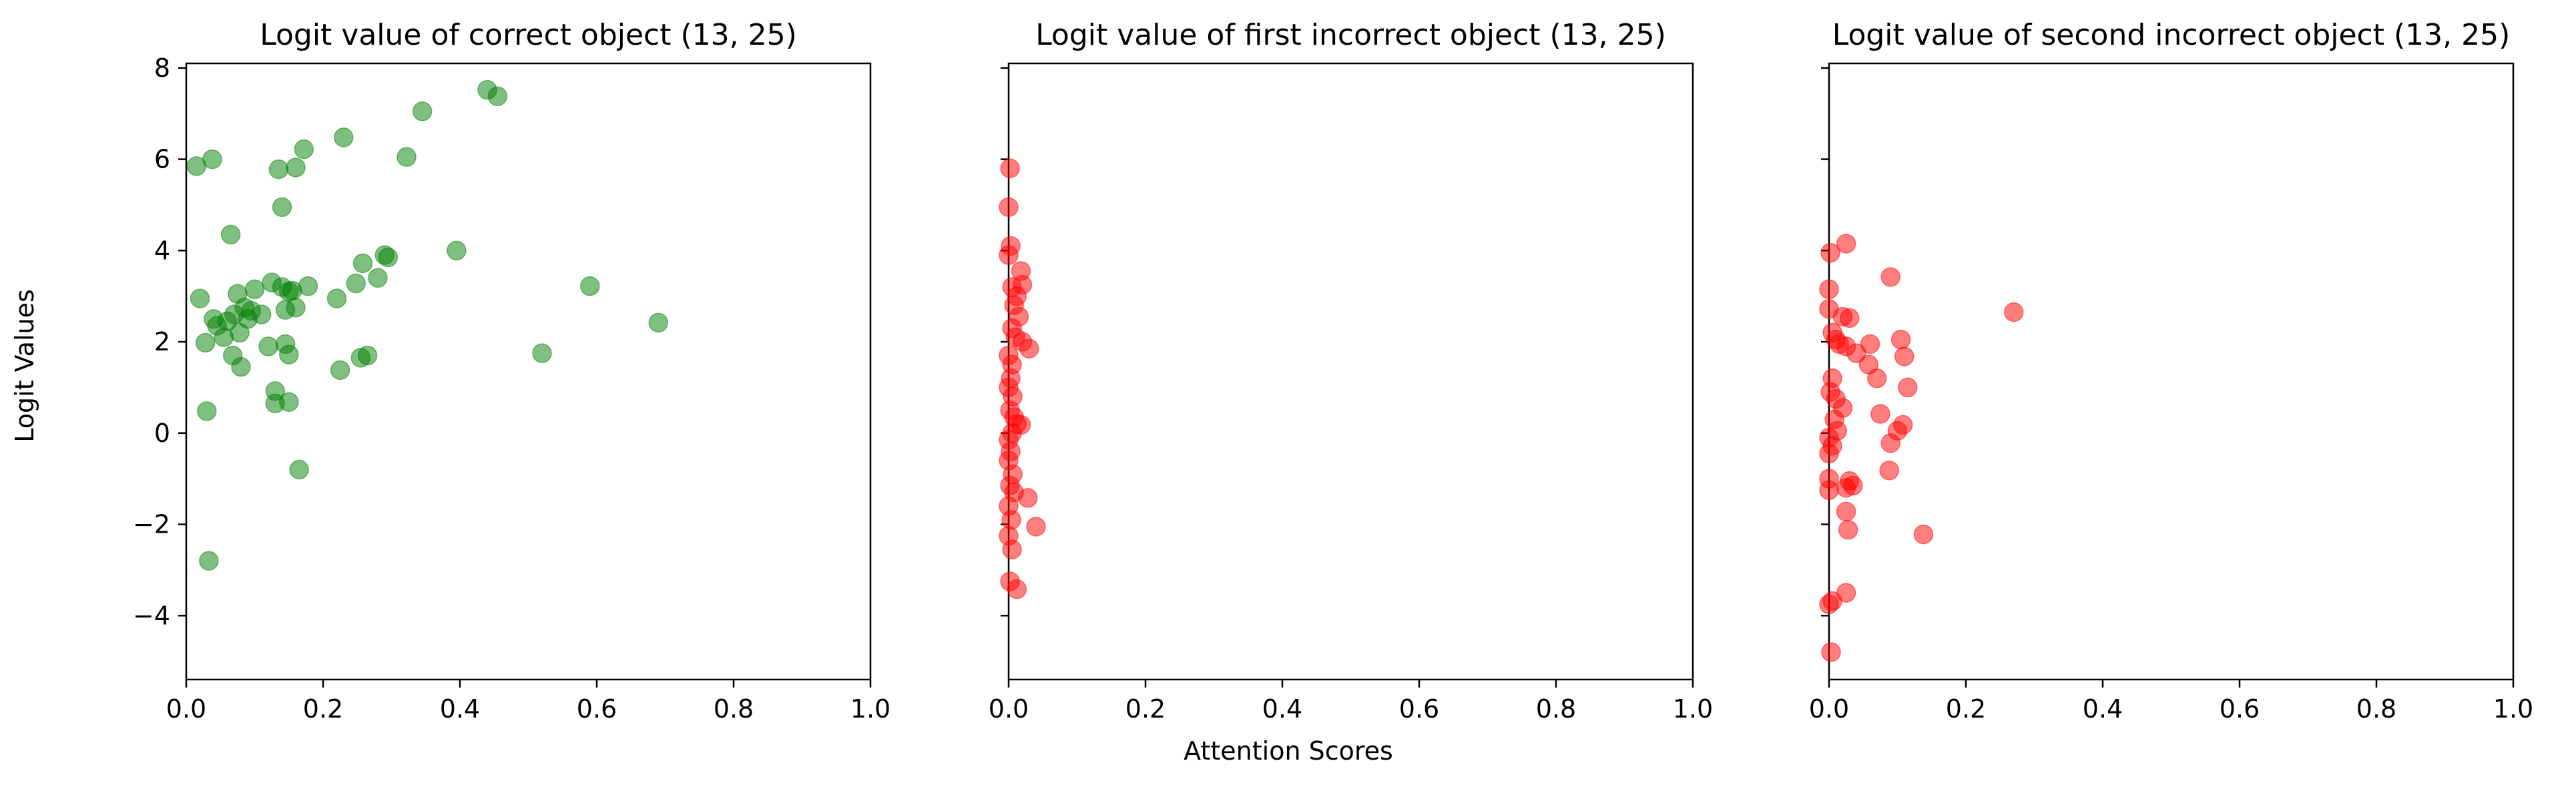 This screenshot has height=785, width=2576. I want to click on y-tick-label: −2, so click(151, 524).